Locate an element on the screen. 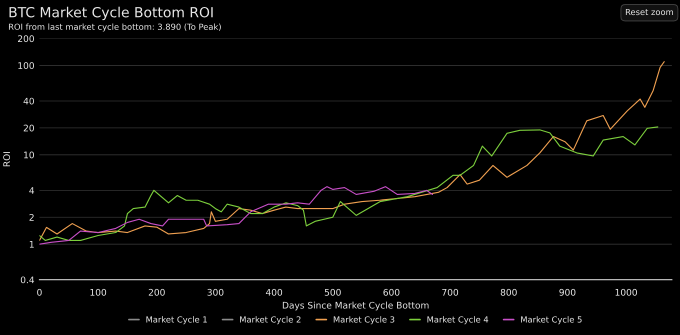  legend-label: Market Cycle 3 is located at coordinates (364, 320).